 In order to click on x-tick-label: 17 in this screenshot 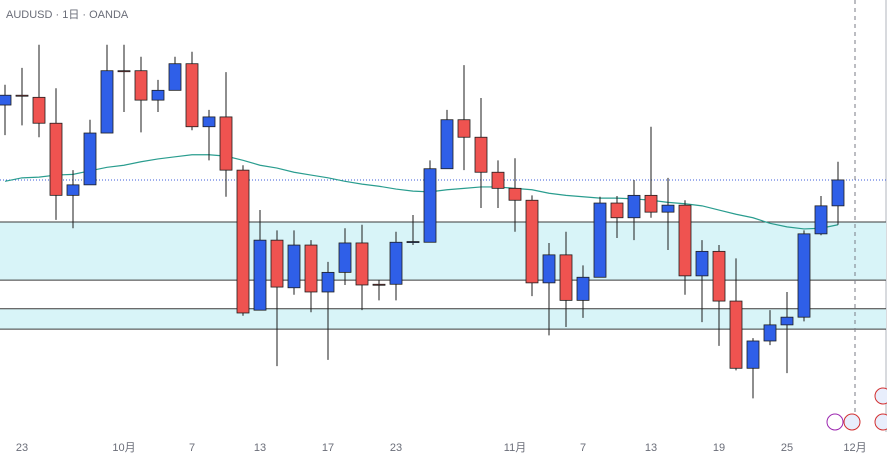, I will do `click(328, 448)`.